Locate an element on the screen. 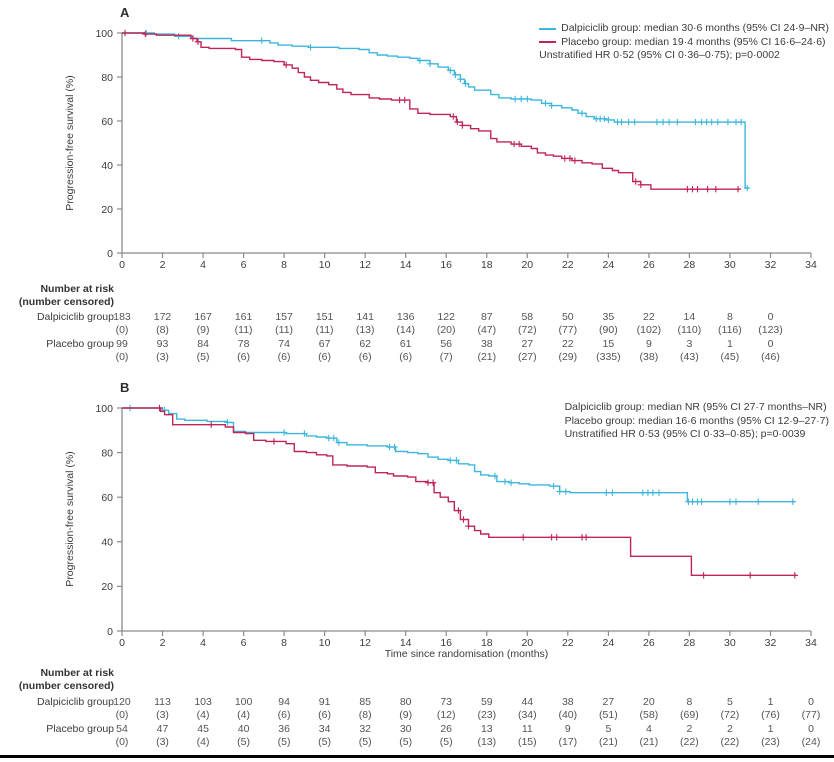 The height and width of the screenshot is (762, 834). risk-count: 20 is located at coordinates (649, 702).